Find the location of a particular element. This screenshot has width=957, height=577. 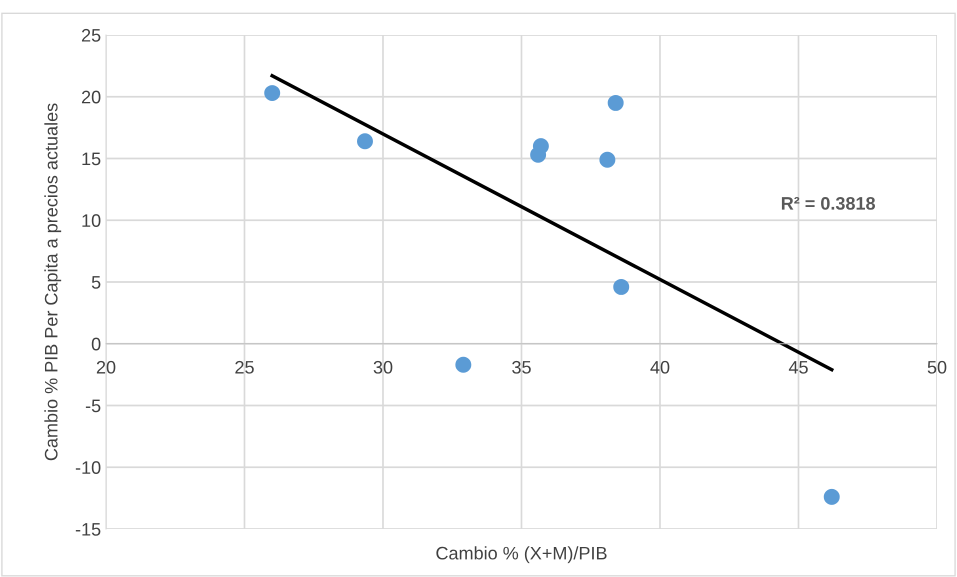

x-tick-label: 25 is located at coordinates (244, 367).